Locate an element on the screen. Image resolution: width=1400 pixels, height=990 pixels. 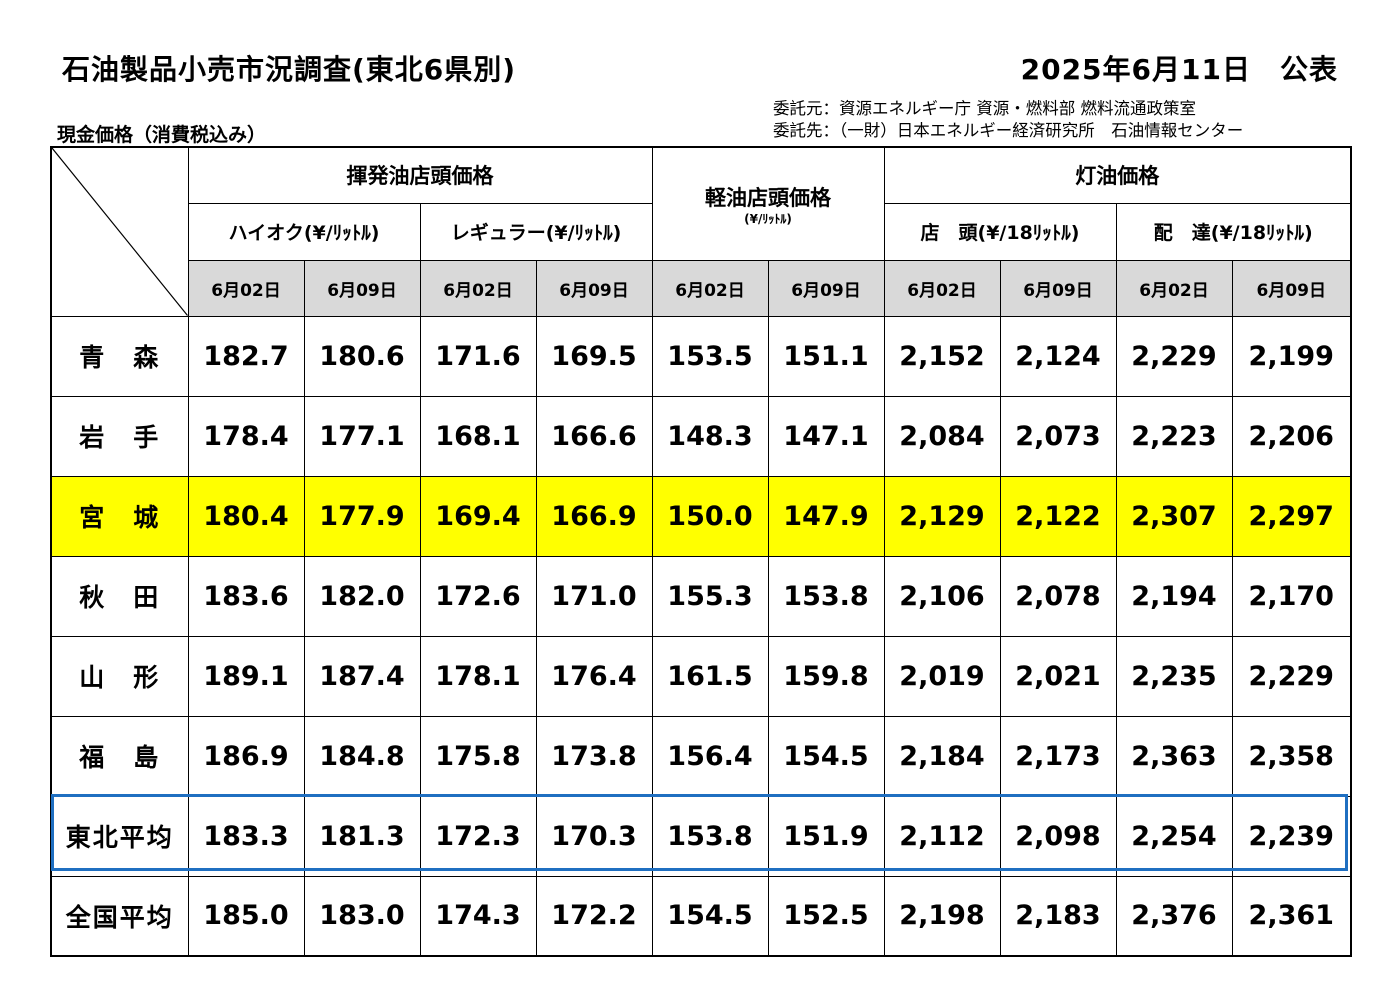
price-cell: 168.1 is located at coordinates (478, 436).